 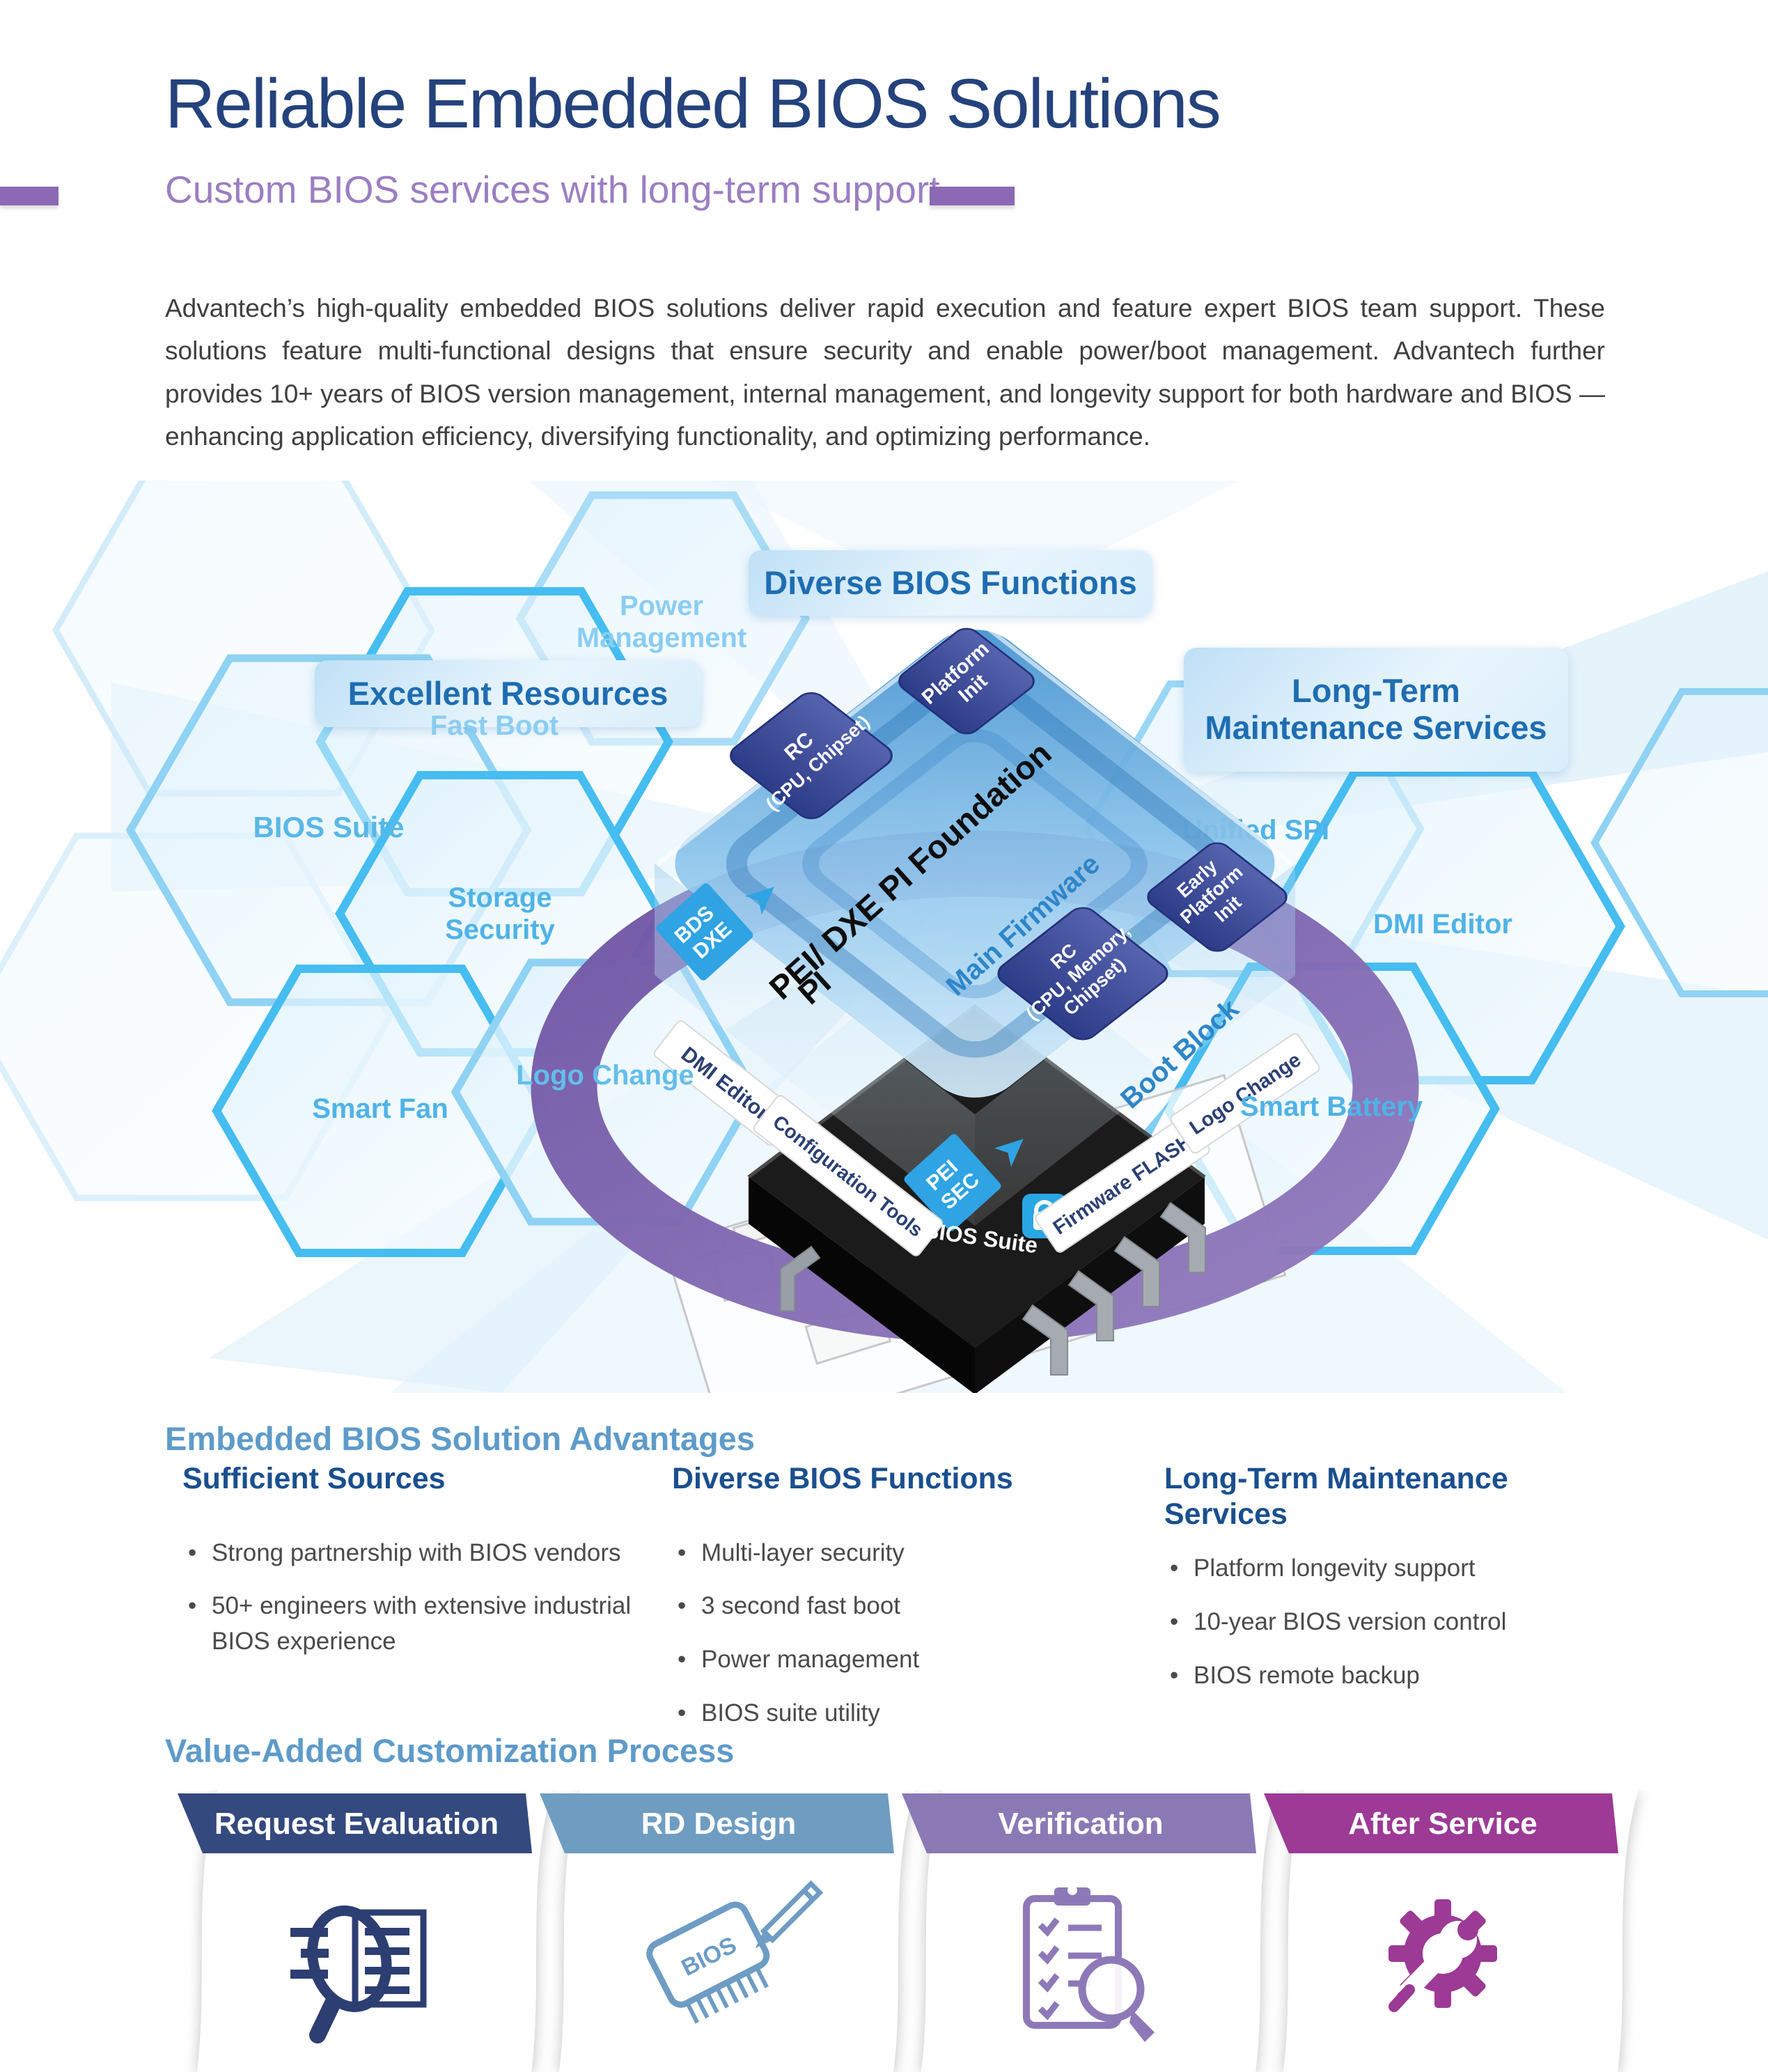 What do you see at coordinates (735, 1952) in the screenshot?
I see `bios-chip-pencil-icon: BIOS` at bounding box center [735, 1952].